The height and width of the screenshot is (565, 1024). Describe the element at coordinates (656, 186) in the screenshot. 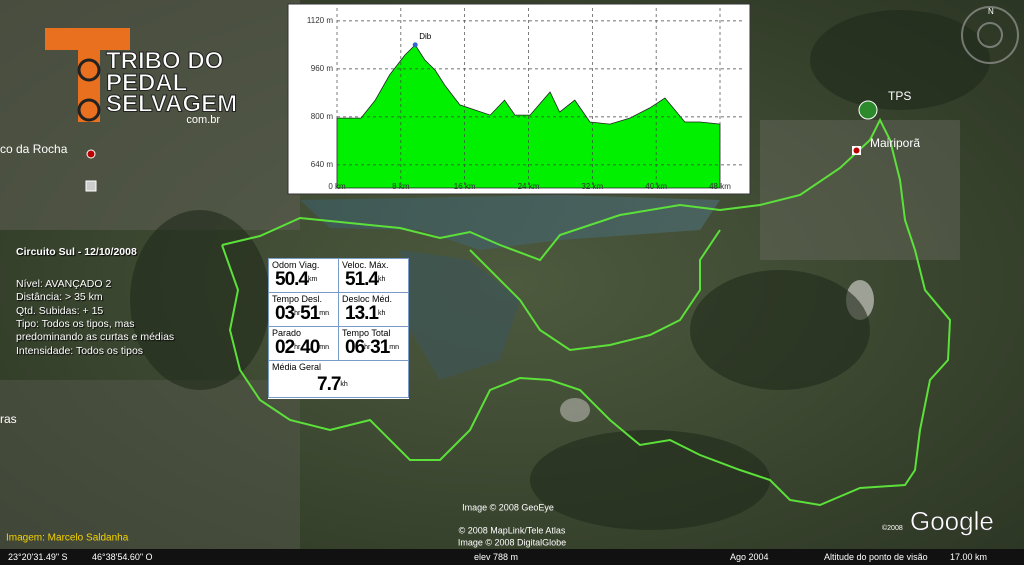

I see `x-tick-label: 40 km` at that location.